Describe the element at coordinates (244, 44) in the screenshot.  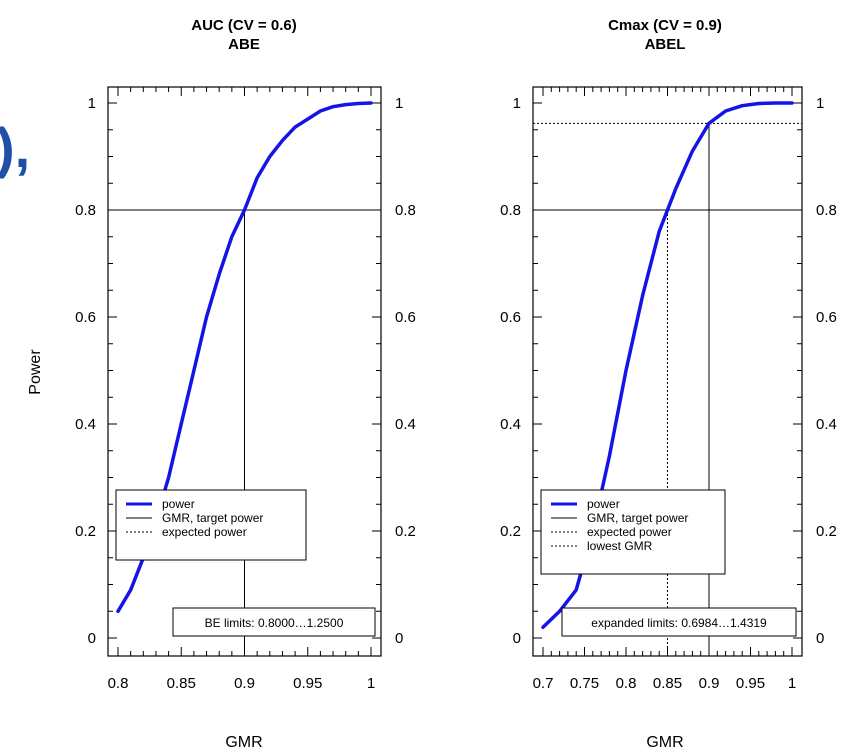
I see `chart-subtitle: ABE` at that location.